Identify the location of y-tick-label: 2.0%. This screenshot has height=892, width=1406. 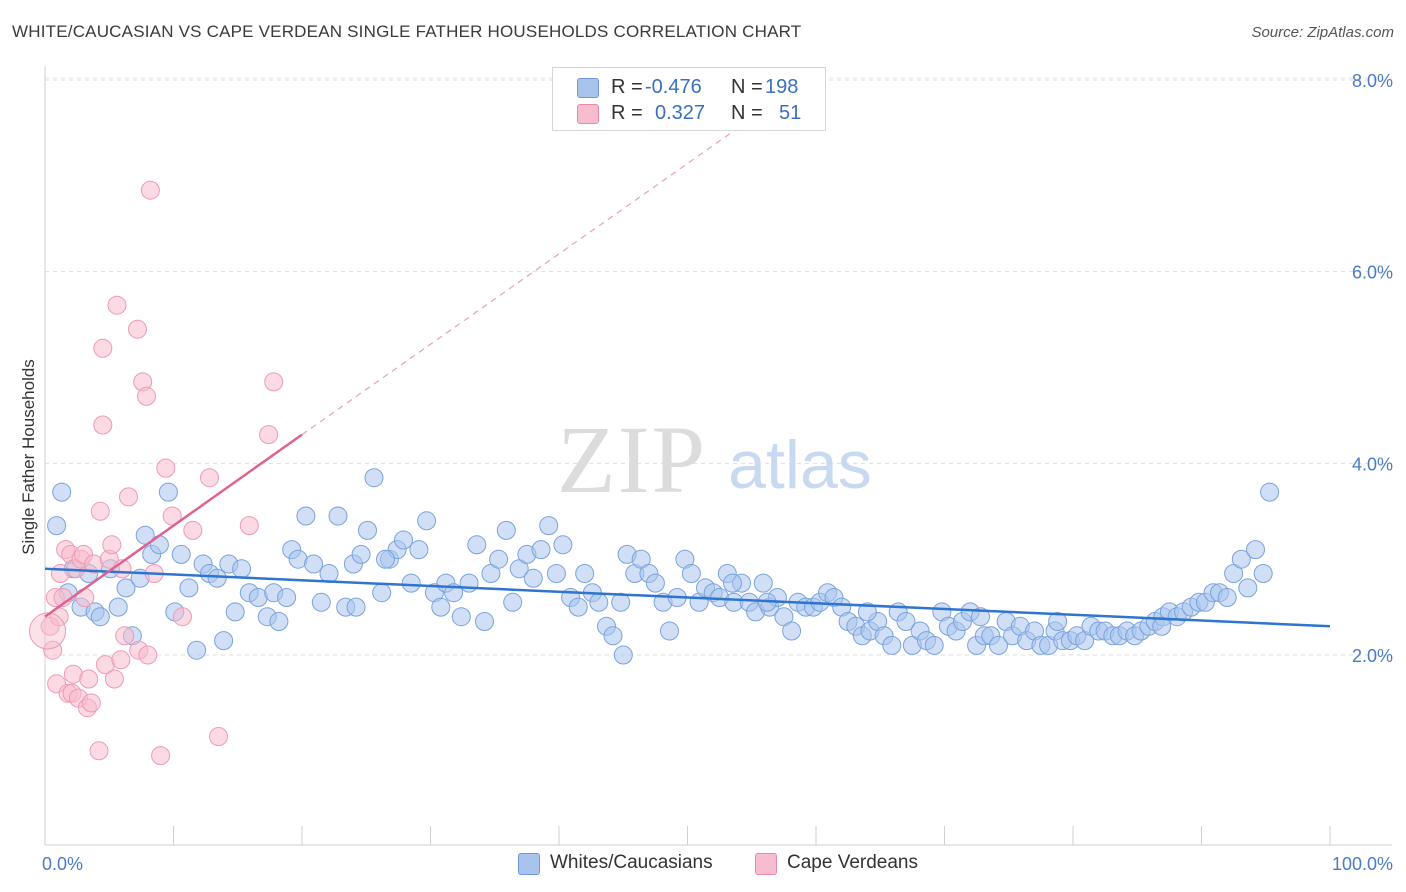
(1372, 656).